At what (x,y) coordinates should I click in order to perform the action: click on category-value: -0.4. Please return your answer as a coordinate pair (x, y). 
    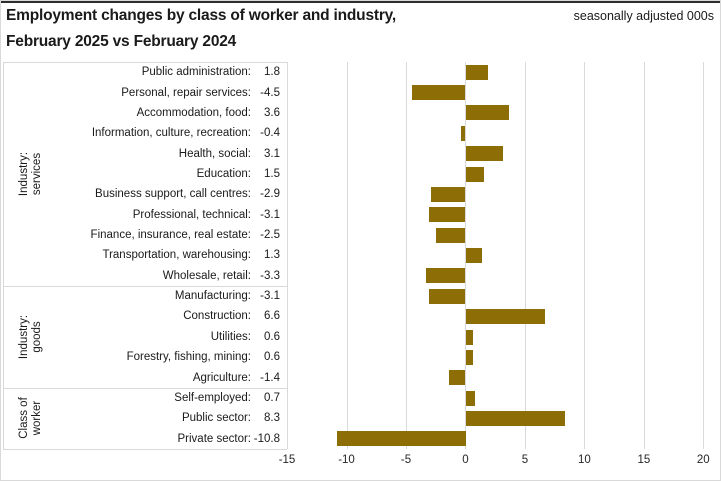
    Looking at the image, I should click on (270, 133).